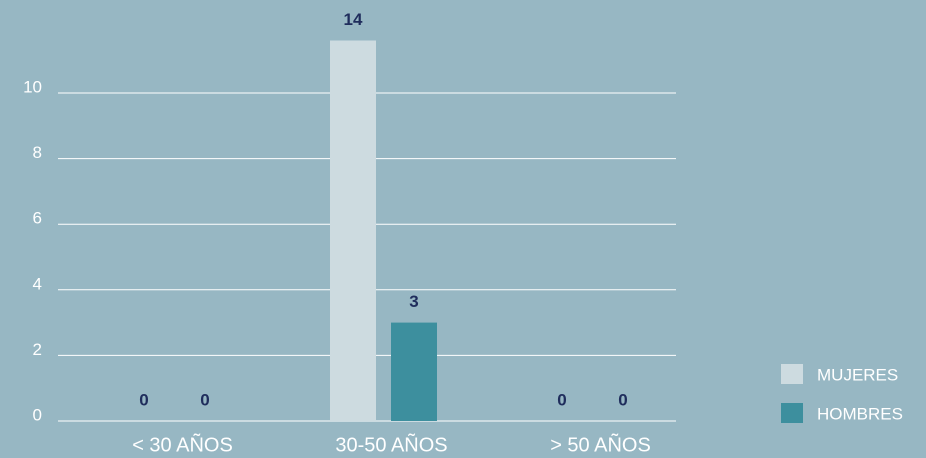 This screenshot has width=926, height=458. What do you see at coordinates (857, 374) in the screenshot?
I see `legend-label: MUJERES` at bounding box center [857, 374].